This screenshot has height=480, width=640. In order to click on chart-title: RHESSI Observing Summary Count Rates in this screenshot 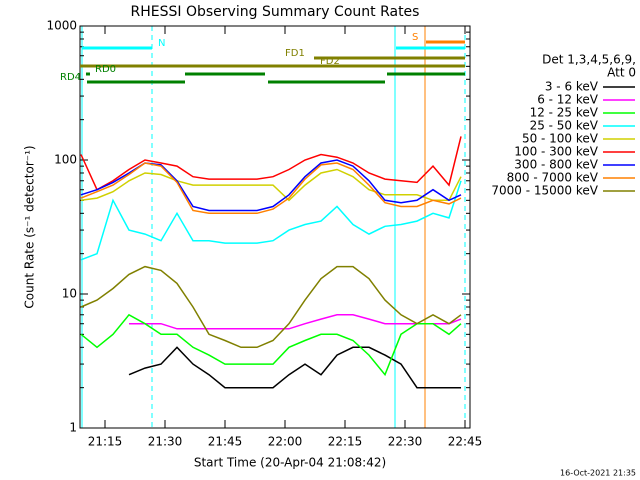, I will do `click(275, 12)`.